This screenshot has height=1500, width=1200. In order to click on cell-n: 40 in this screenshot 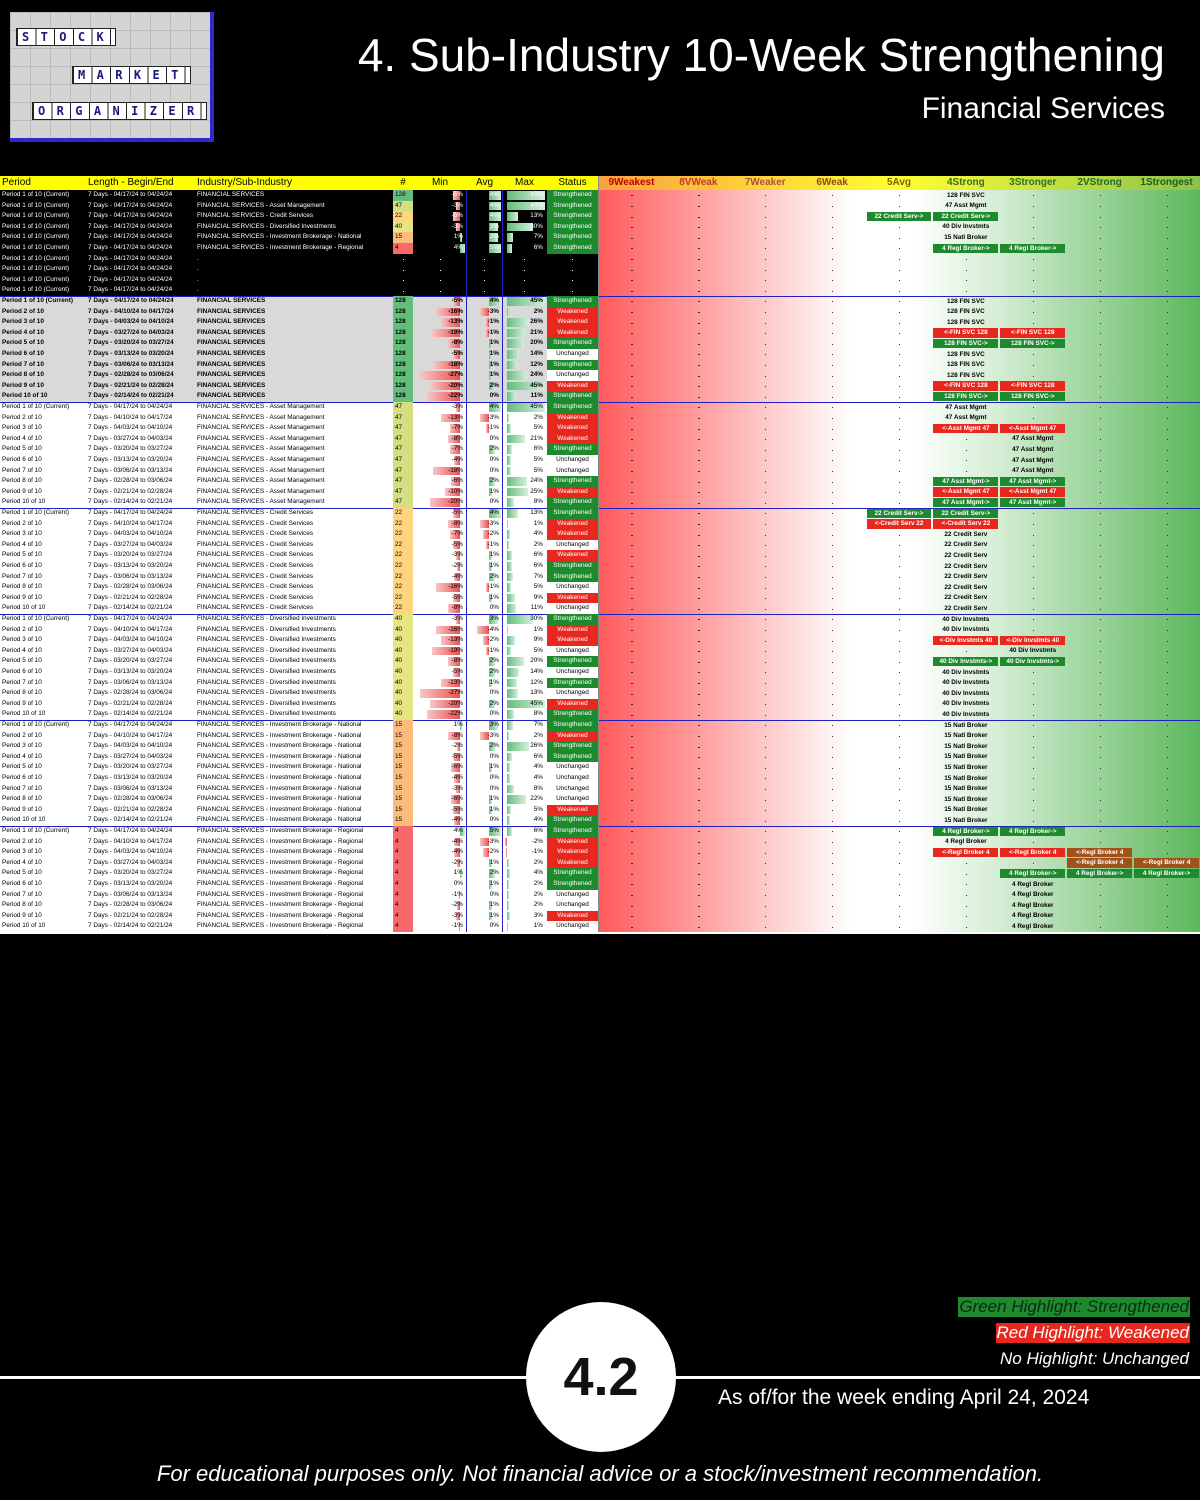, I will do `click(399, 629)`.